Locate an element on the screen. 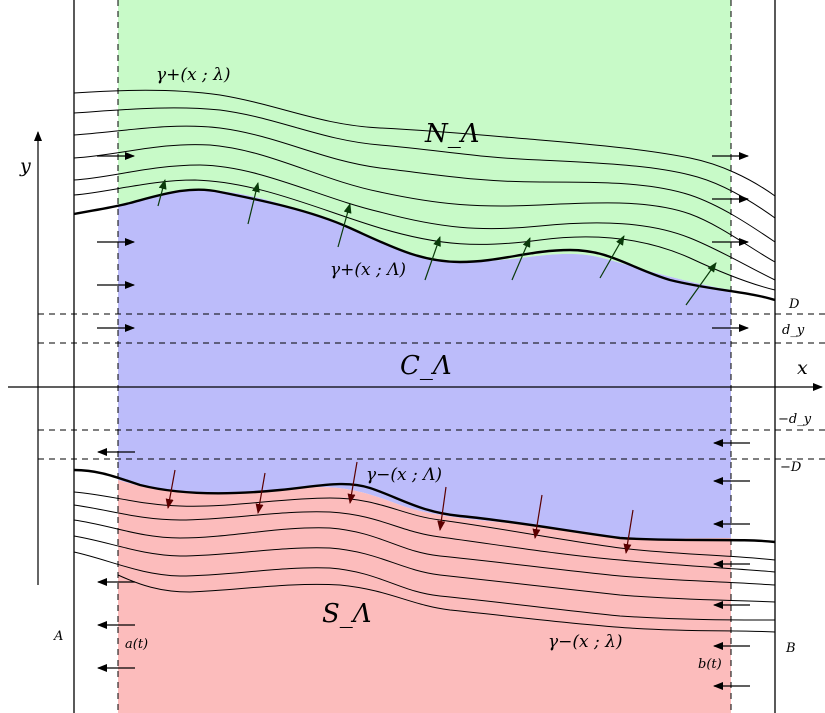  south-region-label: S_Λ is located at coordinates (347, 614).